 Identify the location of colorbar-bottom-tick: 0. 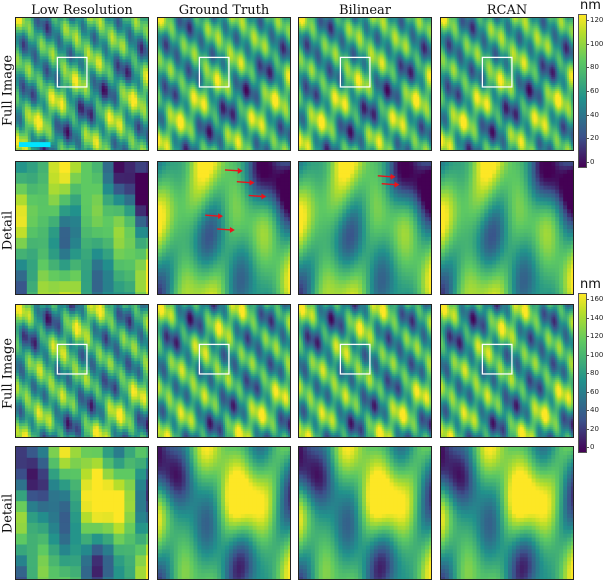
(590, 447).